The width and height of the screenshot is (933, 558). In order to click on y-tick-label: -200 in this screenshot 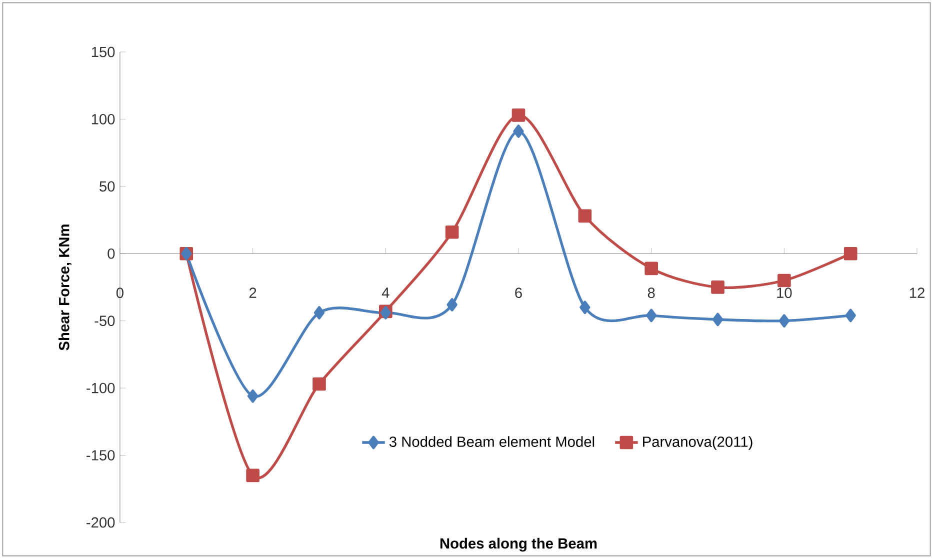, I will do `click(100, 522)`.